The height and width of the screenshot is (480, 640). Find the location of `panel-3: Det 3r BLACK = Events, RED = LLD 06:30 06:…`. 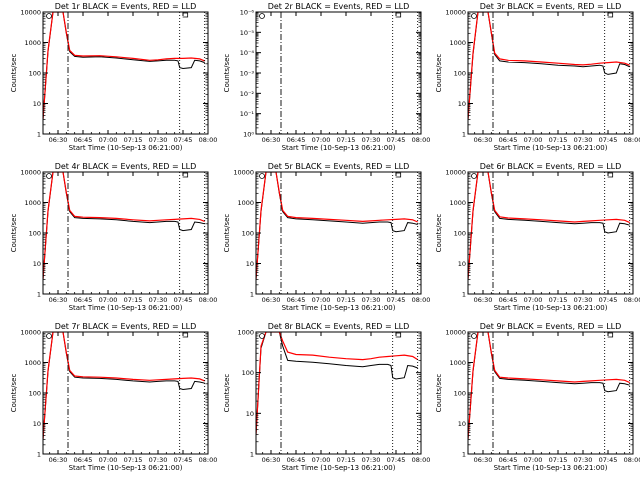

panel-3: Det 3r BLACK = Events, RED = LLD 06:30 06:… is located at coordinates (537, 77).